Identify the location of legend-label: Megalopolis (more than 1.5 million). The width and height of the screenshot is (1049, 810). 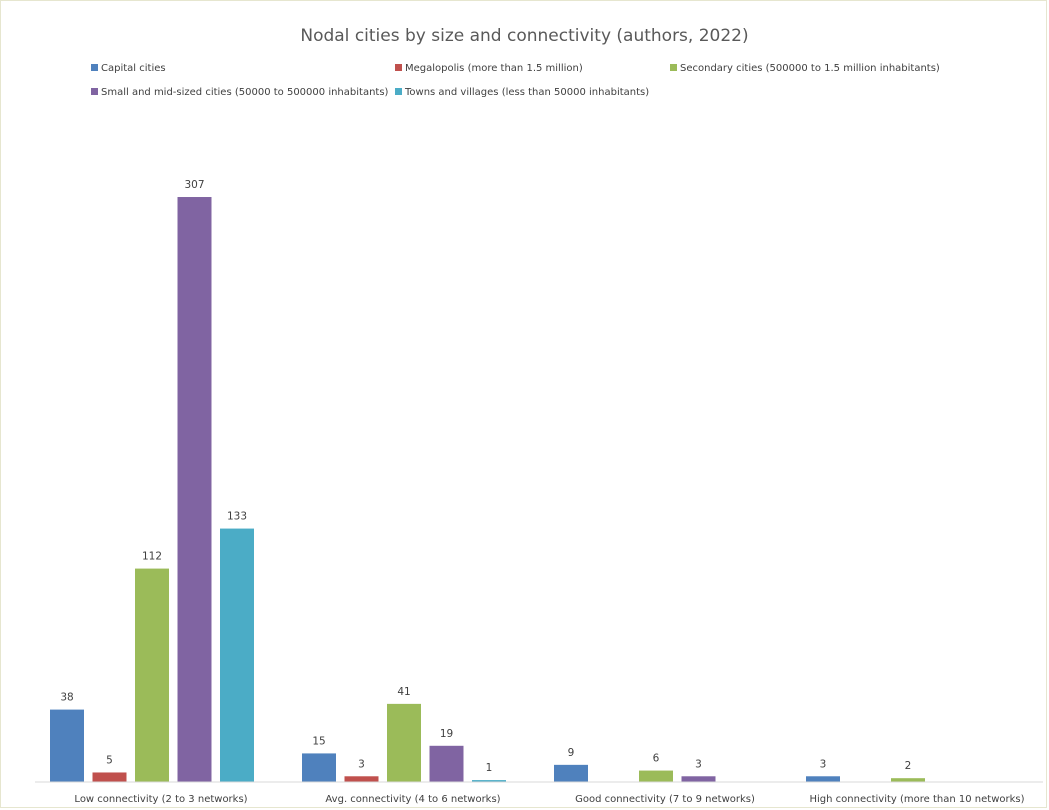
(494, 68).